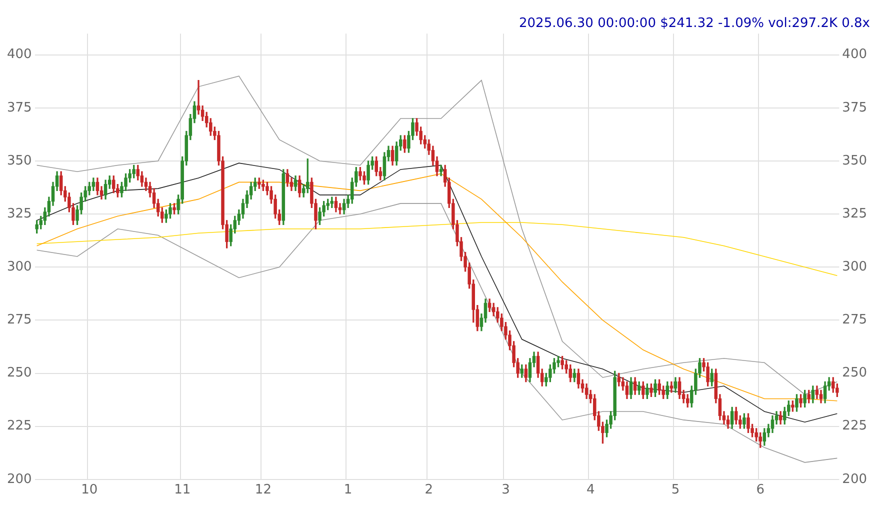 This screenshot has height=505, width=874. Describe the element at coordinates (855, 426) in the screenshot. I see `y2-tick-label: 225` at that location.